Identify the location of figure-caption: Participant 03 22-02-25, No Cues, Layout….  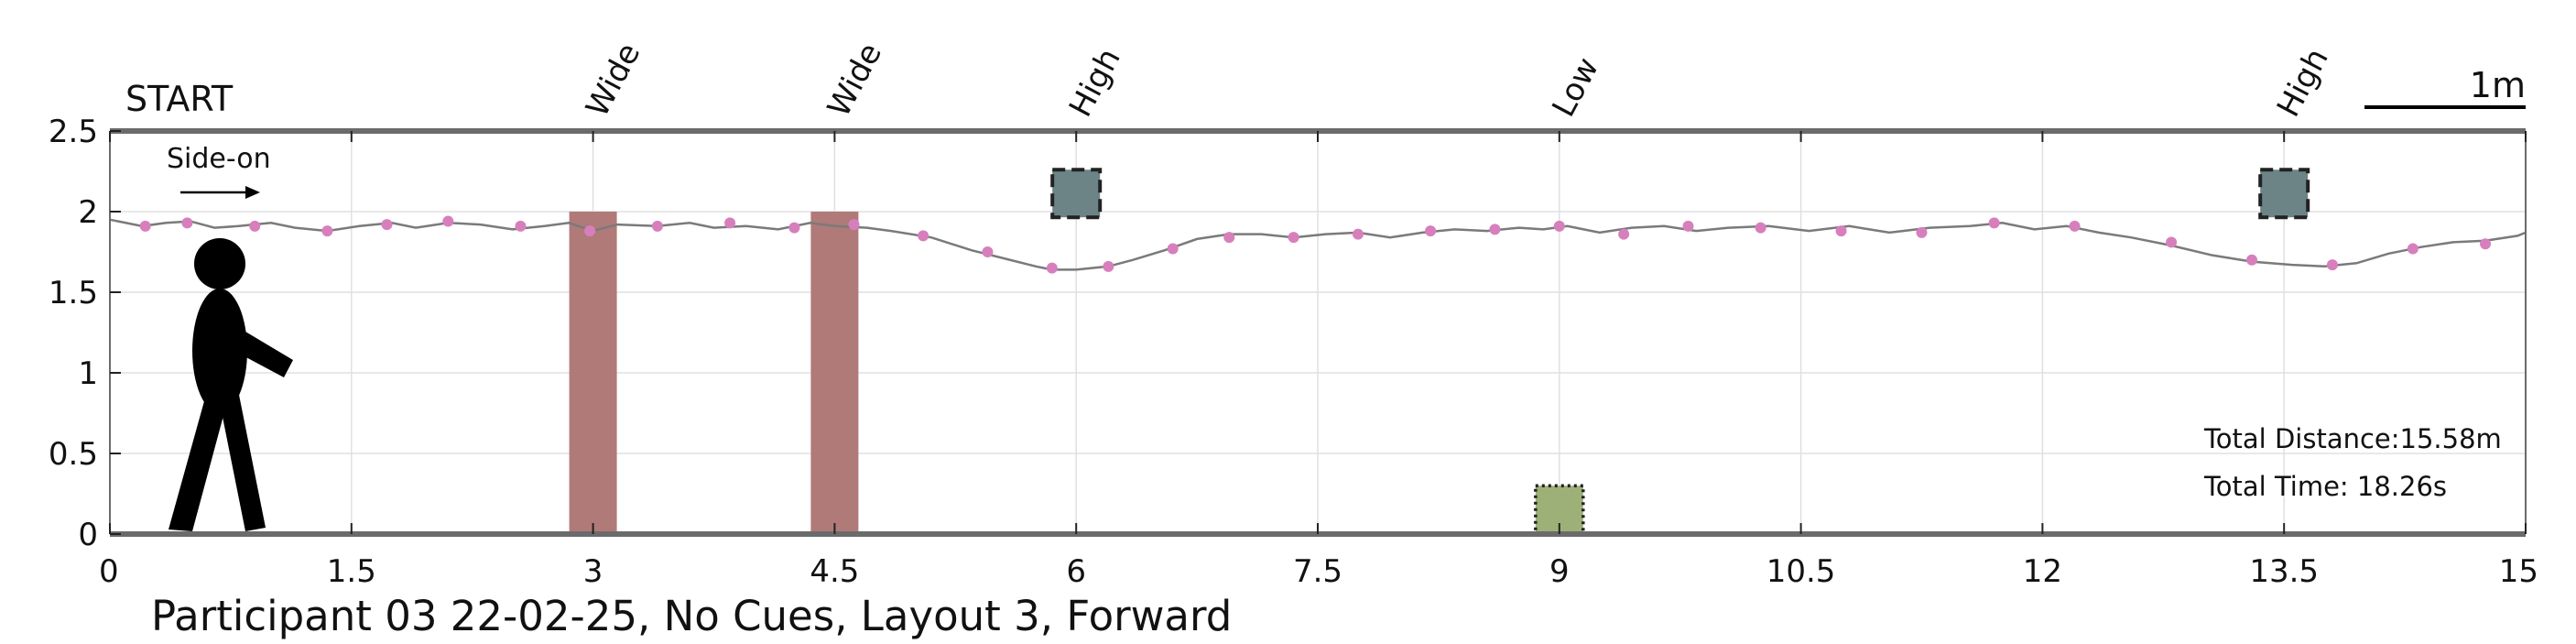
(691, 616).